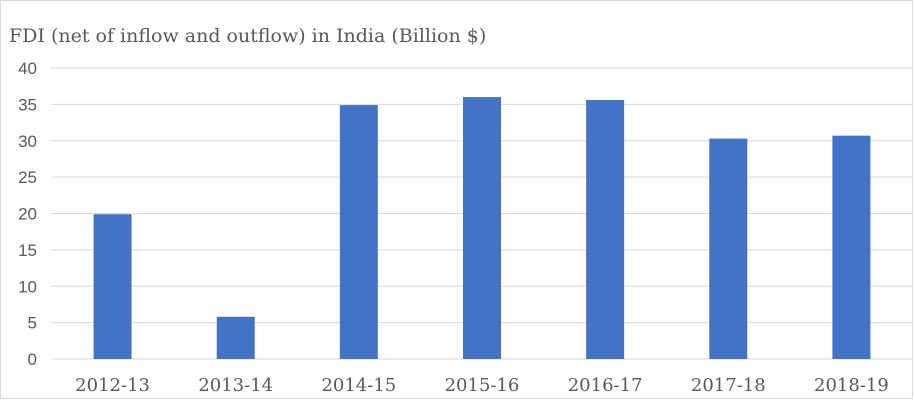 This screenshot has width=914, height=401. I want to click on y-tick-label: 10, so click(27, 286).